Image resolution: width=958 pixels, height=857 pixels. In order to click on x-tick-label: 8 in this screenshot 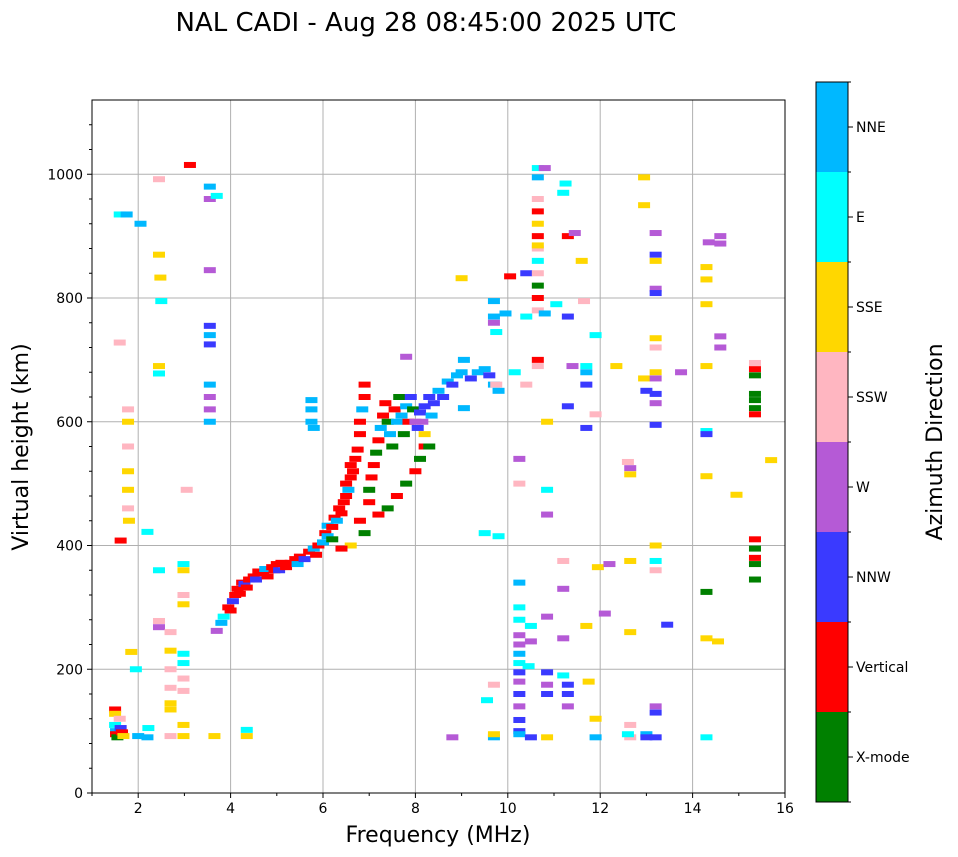, I will do `click(415, 809)`.